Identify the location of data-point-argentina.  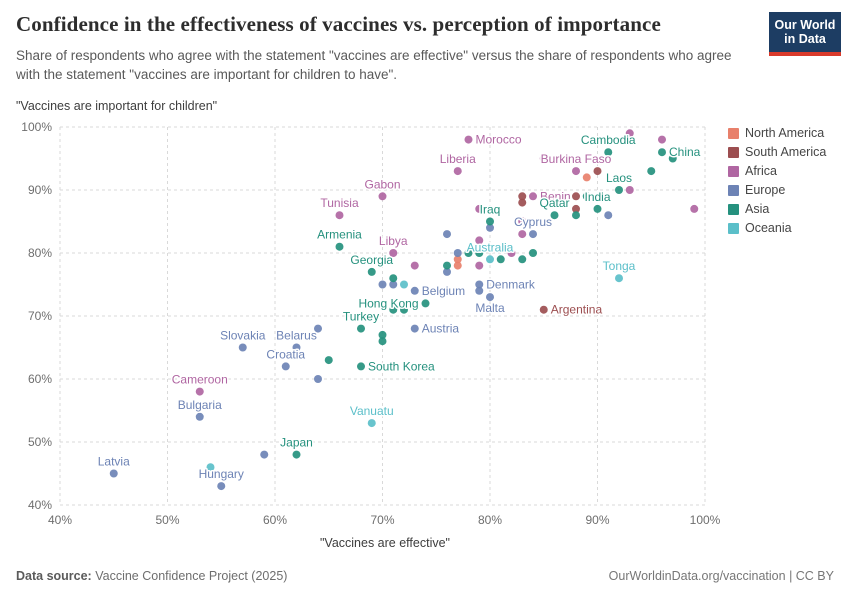
(543, 309).